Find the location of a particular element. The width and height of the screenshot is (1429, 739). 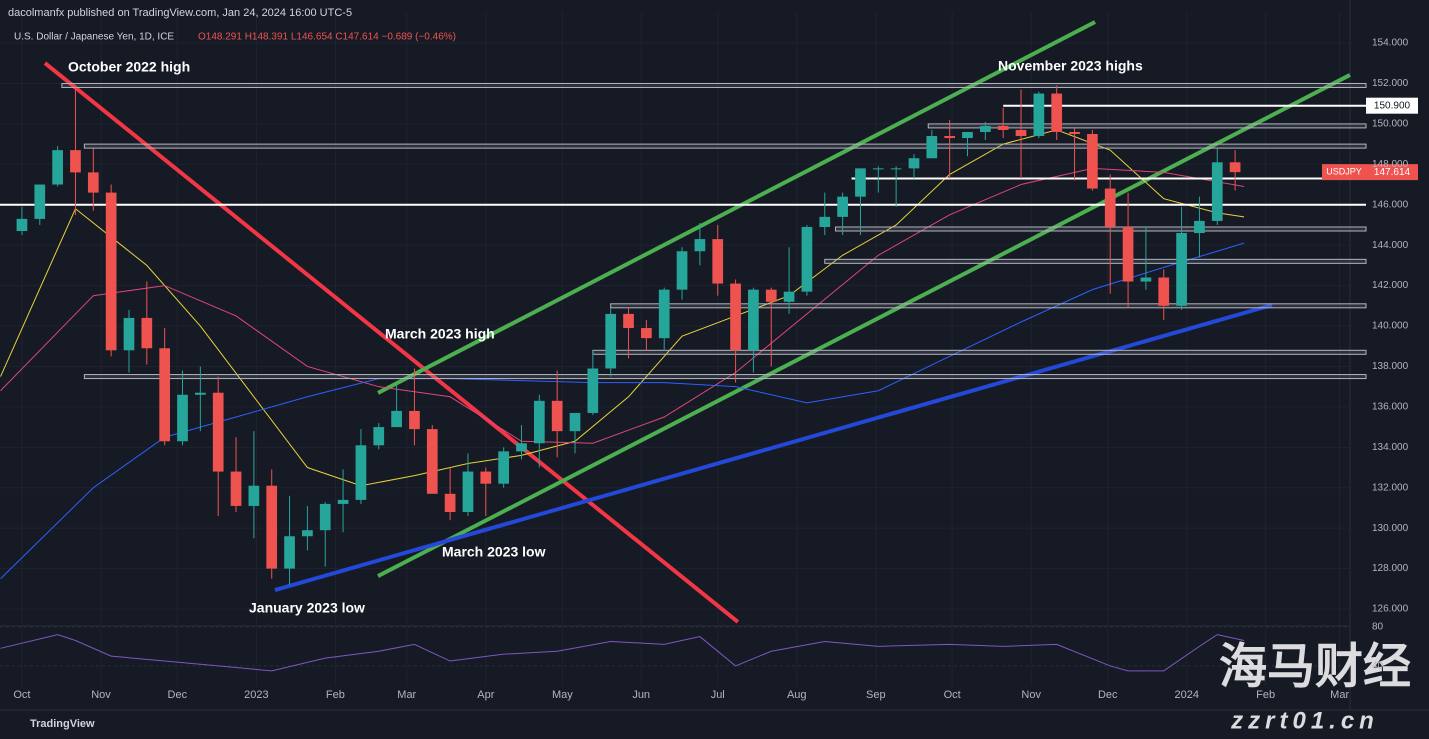

price-label: 147.614 is located at coordinates (1392, 172).